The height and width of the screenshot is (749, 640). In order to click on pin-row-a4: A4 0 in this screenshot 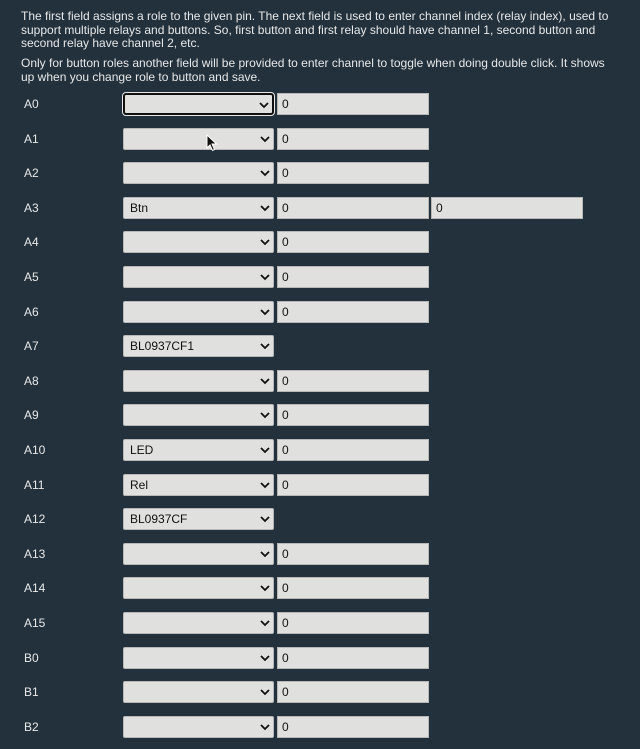, I will do `click(320, 242)`.